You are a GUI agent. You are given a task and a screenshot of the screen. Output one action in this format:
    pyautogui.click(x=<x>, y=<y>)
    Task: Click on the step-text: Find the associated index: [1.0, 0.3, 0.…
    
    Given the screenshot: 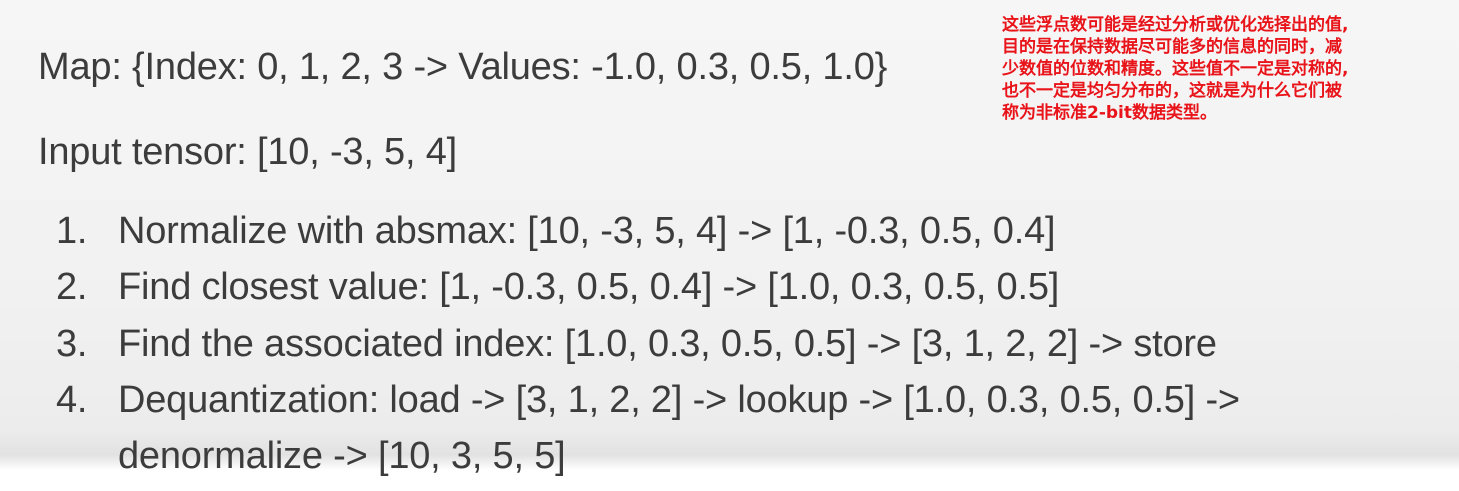 What is the action you would take?
    pyautogui.click(x=667, y=344)
    